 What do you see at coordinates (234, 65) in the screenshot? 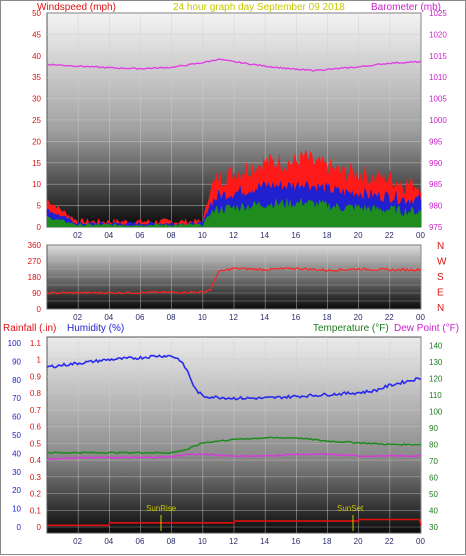
I see `barometer-line` at bounding box center [234, 65].